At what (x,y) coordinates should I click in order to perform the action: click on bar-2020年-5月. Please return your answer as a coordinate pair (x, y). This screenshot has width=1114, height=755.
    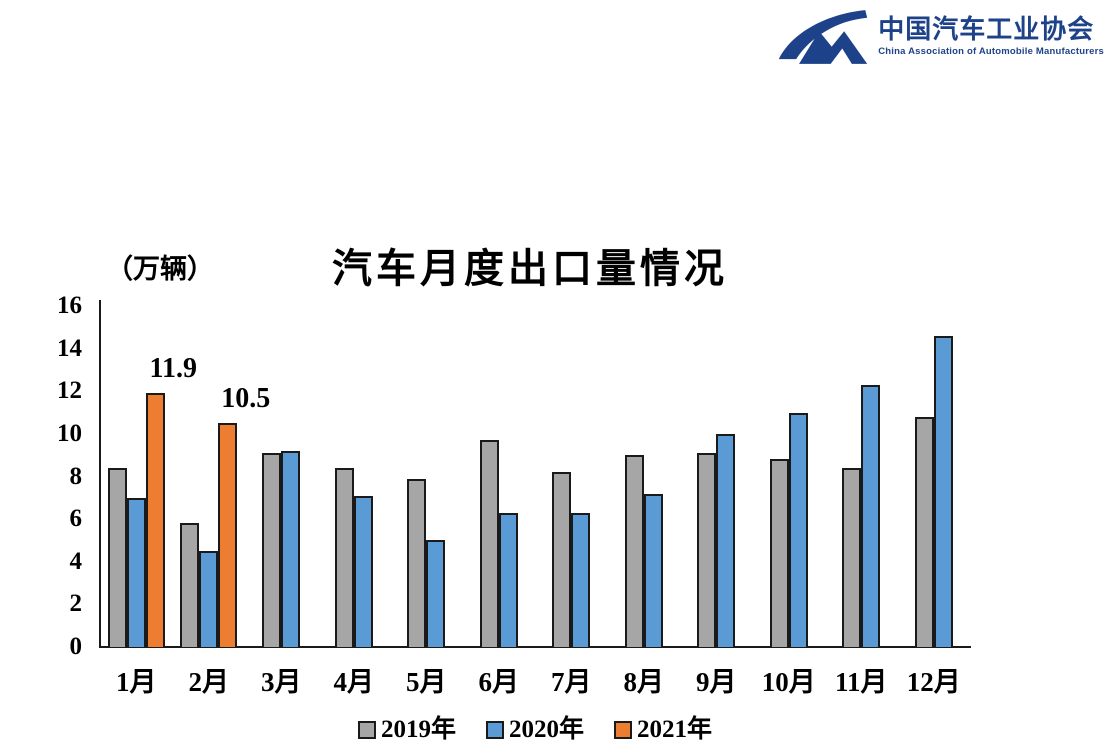
    Looking at the image, I should click on (436, 593).